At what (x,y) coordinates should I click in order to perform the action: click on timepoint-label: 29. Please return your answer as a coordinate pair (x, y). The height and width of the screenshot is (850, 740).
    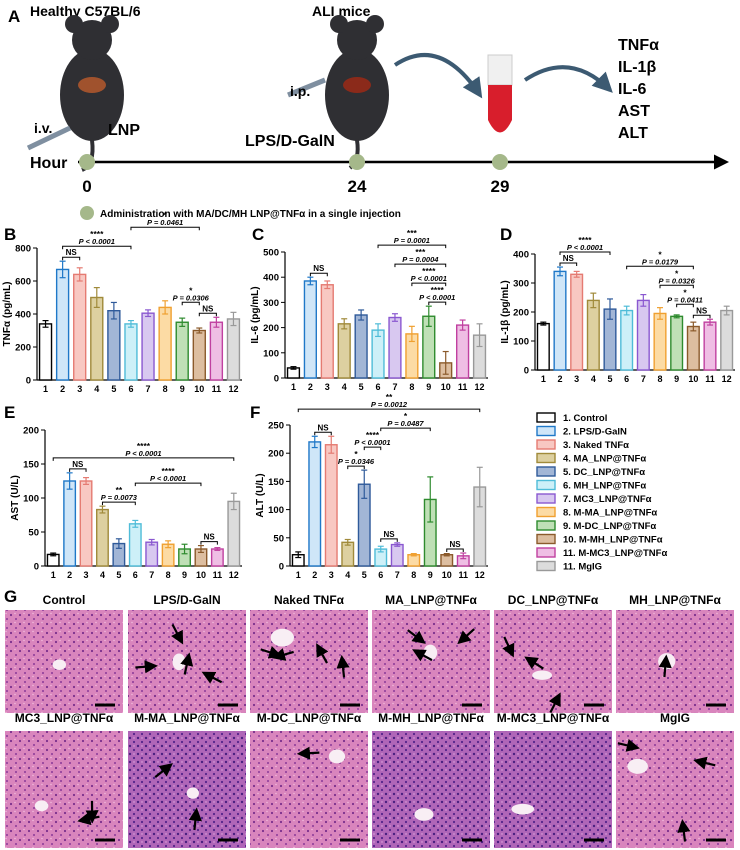
    Looking at the image, I should click on (500, 186).